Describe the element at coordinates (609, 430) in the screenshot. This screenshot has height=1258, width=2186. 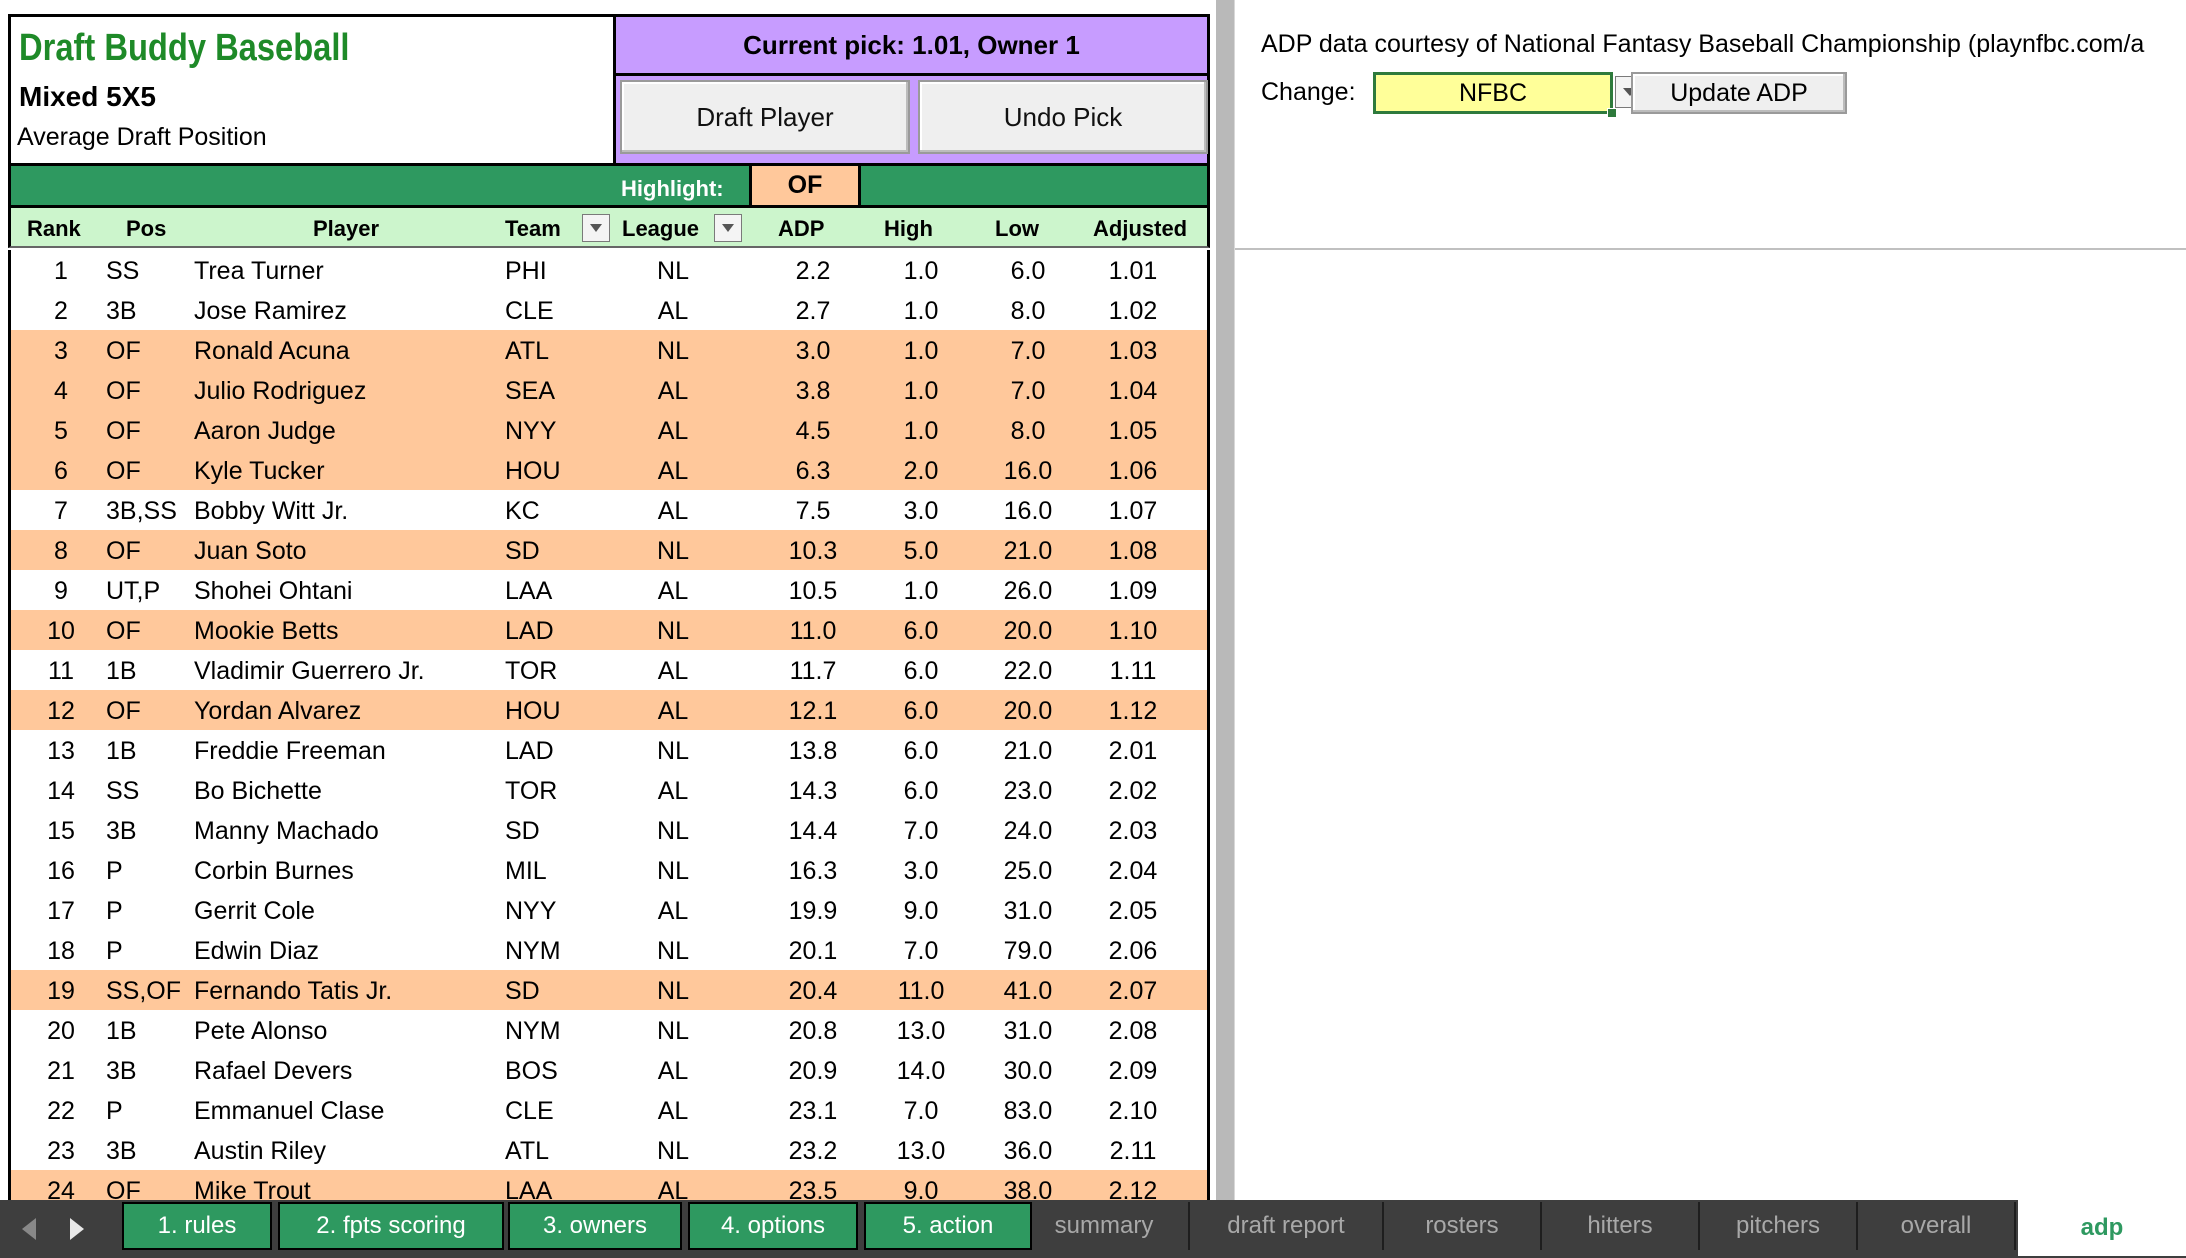
I see `table-row: 5 OF Aaron Judge NYY AL 4.5 1.0 8.0 1.05` at that location.